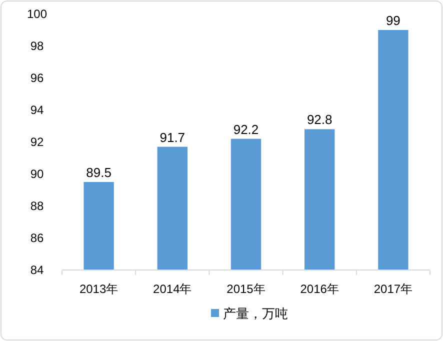 This screenshot has height=341, width=443. I want to click on y-tick-label: 98, so click(37, 46).